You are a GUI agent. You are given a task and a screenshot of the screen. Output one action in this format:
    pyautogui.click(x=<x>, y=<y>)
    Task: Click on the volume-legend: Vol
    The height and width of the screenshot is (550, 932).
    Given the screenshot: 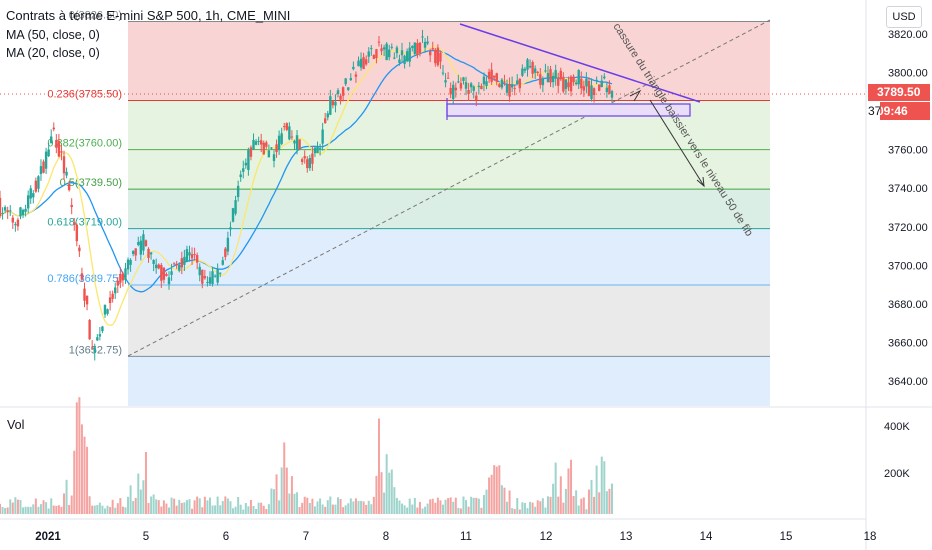 What is the action you would take?
    pyautogui.click(x=16, y=425)
    